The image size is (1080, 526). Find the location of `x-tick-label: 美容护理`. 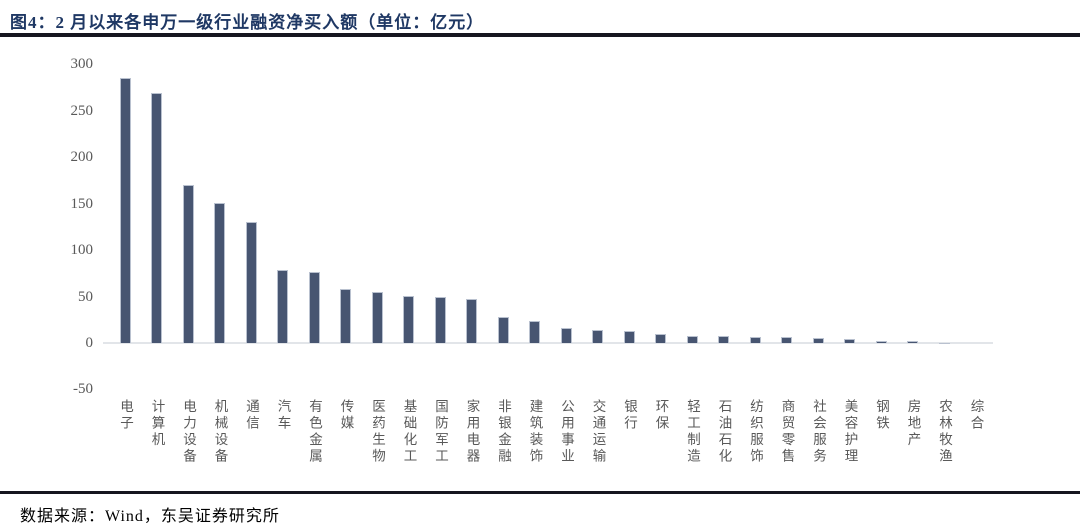

x-tick-label: 美容护理 is located at coordinates (850, 432).